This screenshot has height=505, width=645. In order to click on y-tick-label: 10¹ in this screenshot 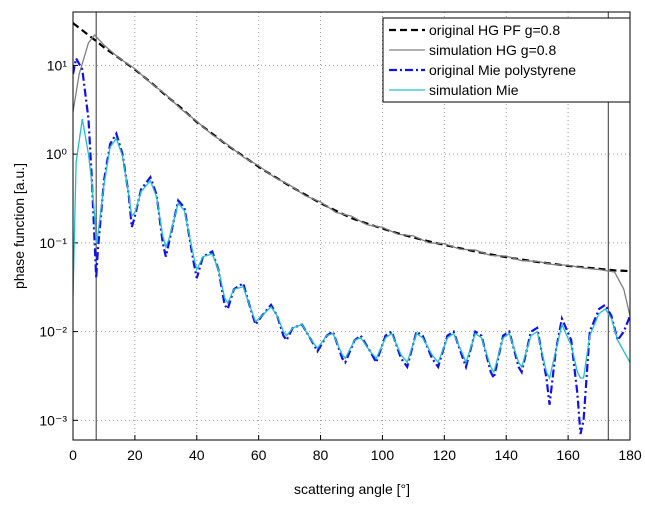, I will do `click(57, 65)`.